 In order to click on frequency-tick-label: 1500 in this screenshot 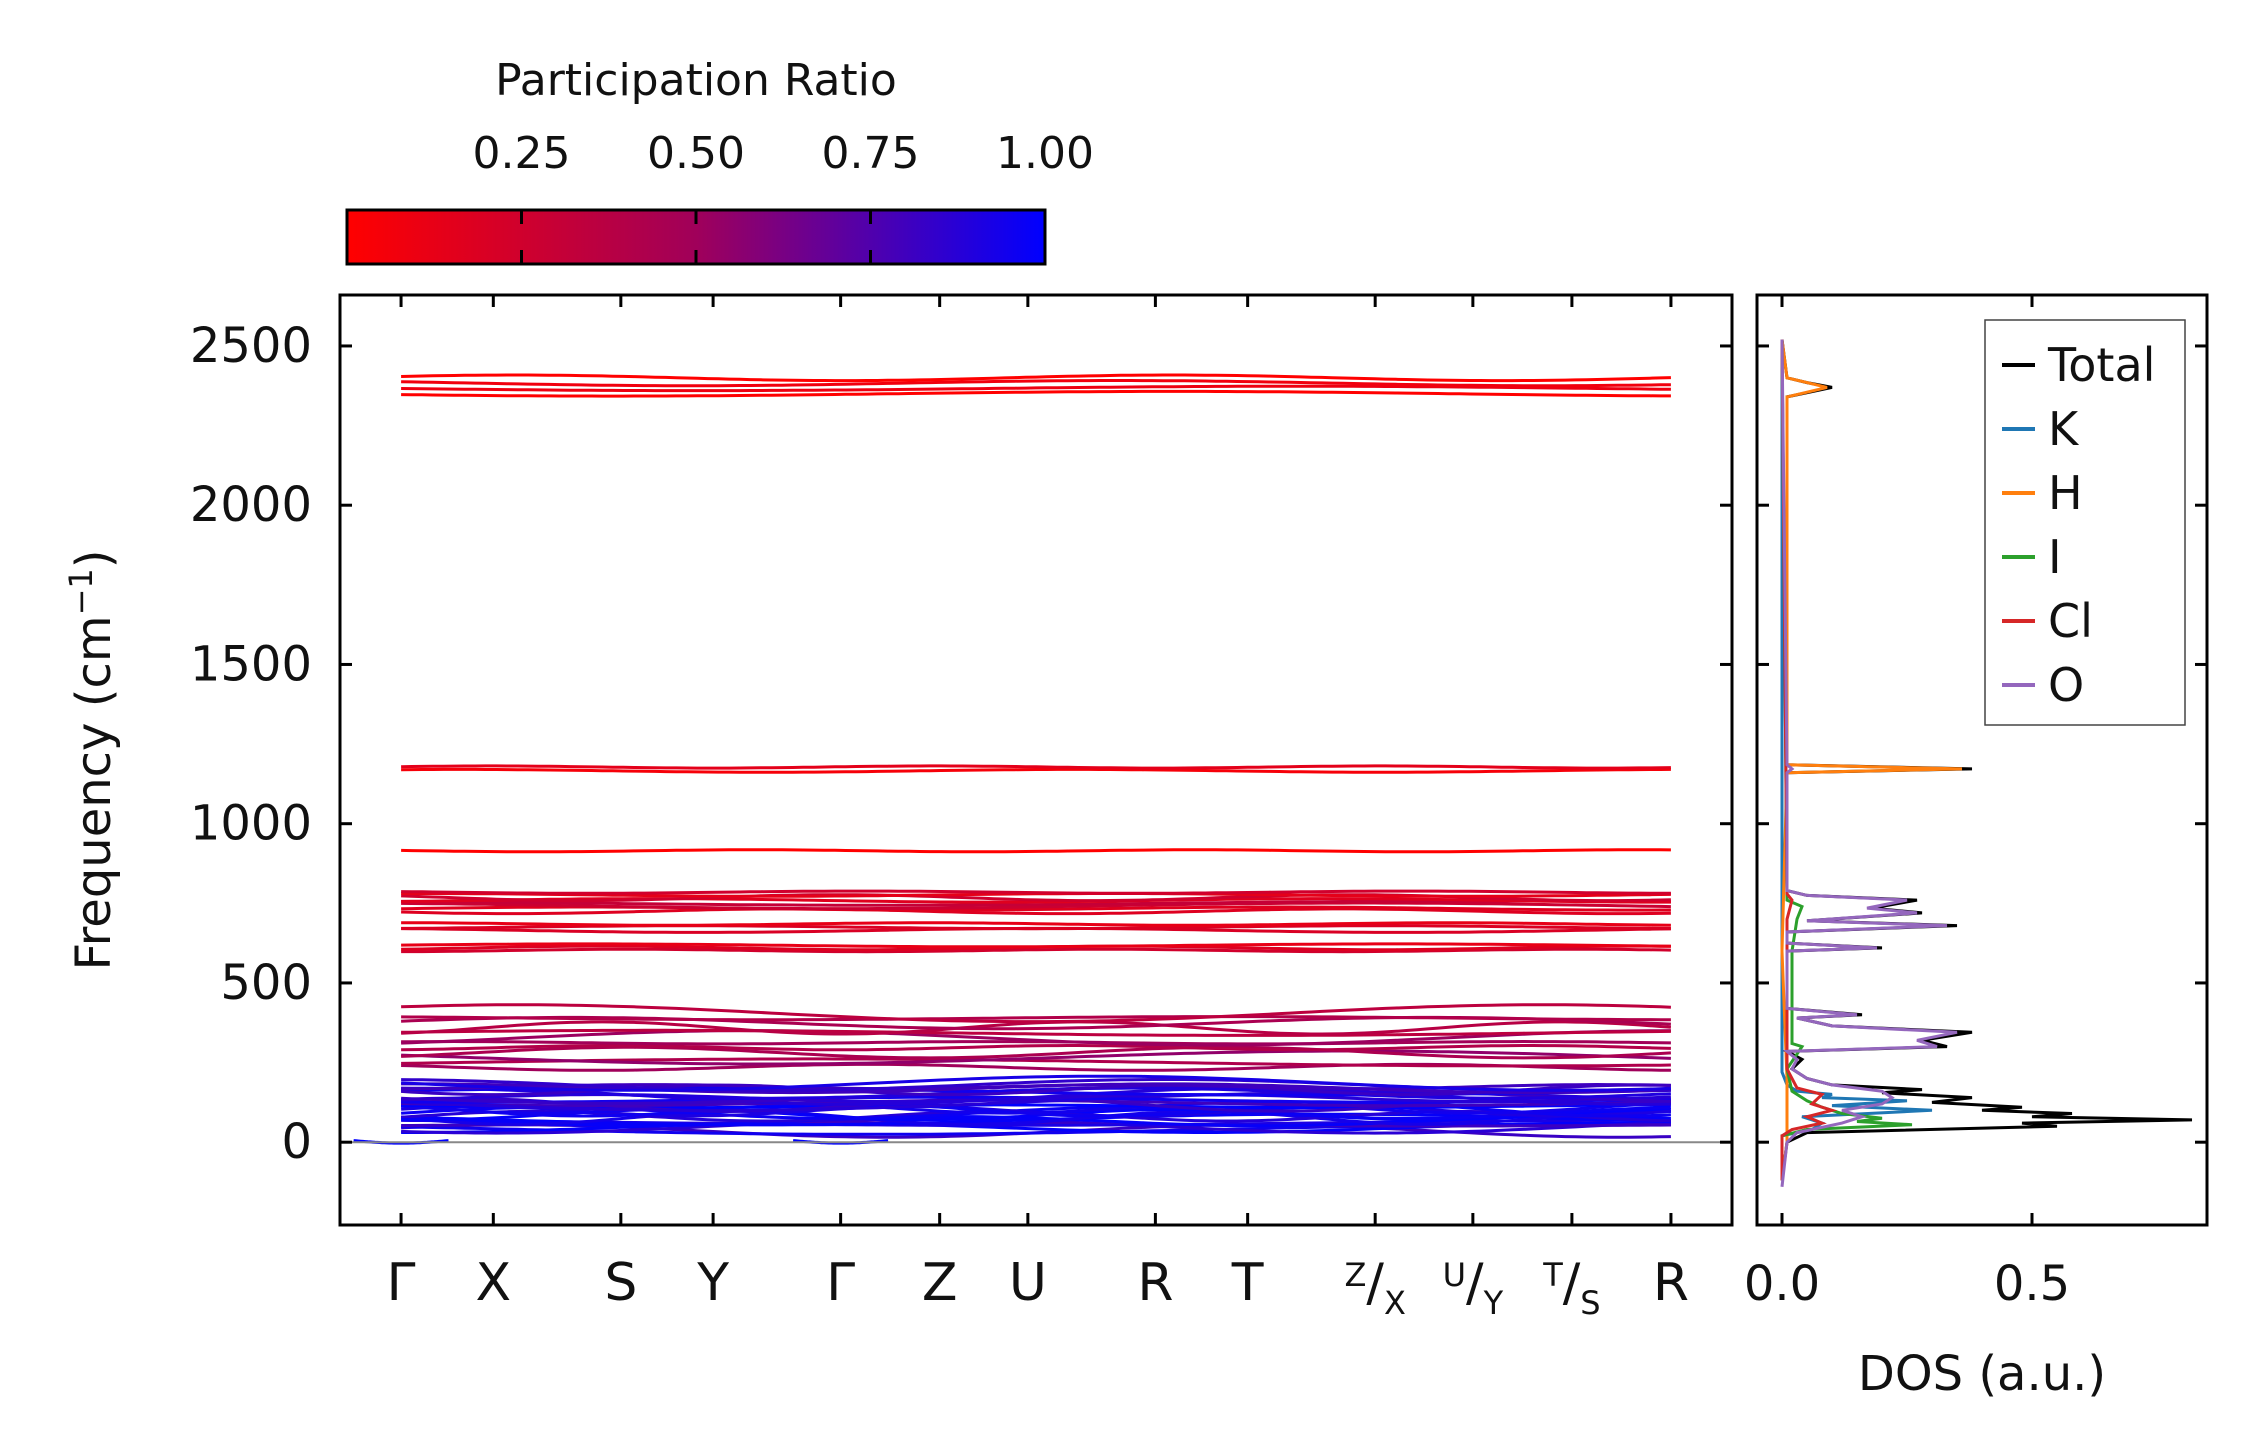, I will do `click(251, 664)`.